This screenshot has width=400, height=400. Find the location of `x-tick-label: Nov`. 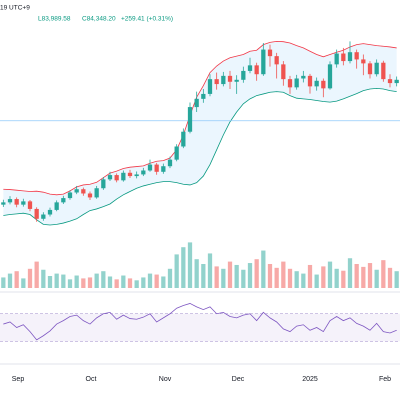

x-tick-label: Nov is located at coordinates (165, 379).